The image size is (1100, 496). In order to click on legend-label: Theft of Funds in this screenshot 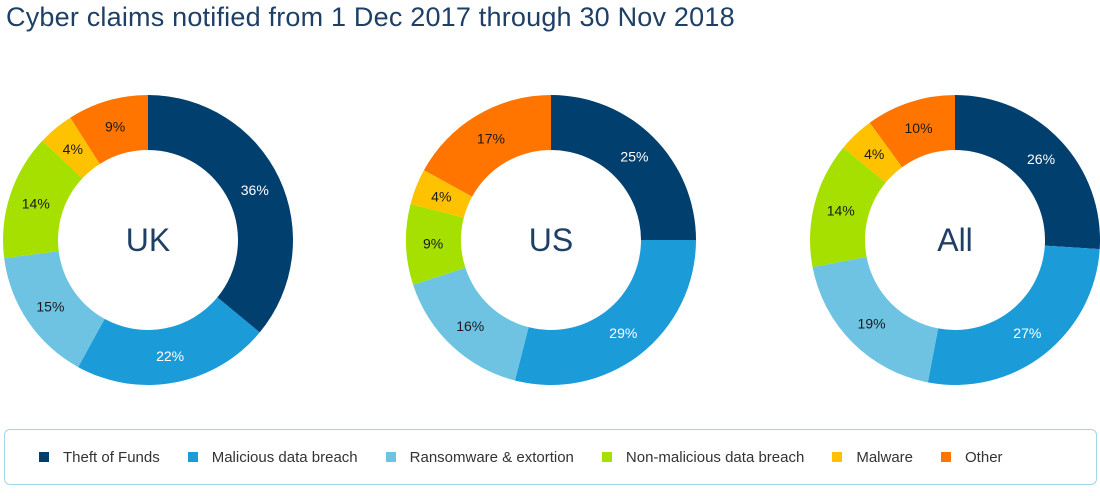, I will do `click(111, 457)`.